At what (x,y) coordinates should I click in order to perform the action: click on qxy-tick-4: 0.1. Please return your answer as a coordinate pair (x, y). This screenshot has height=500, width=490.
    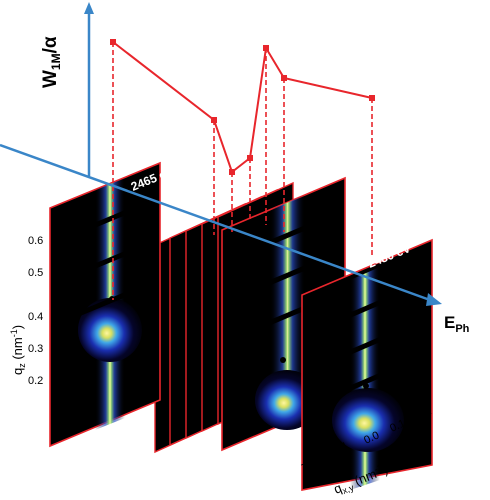
    Looking at the image, I should click on (397, 425).